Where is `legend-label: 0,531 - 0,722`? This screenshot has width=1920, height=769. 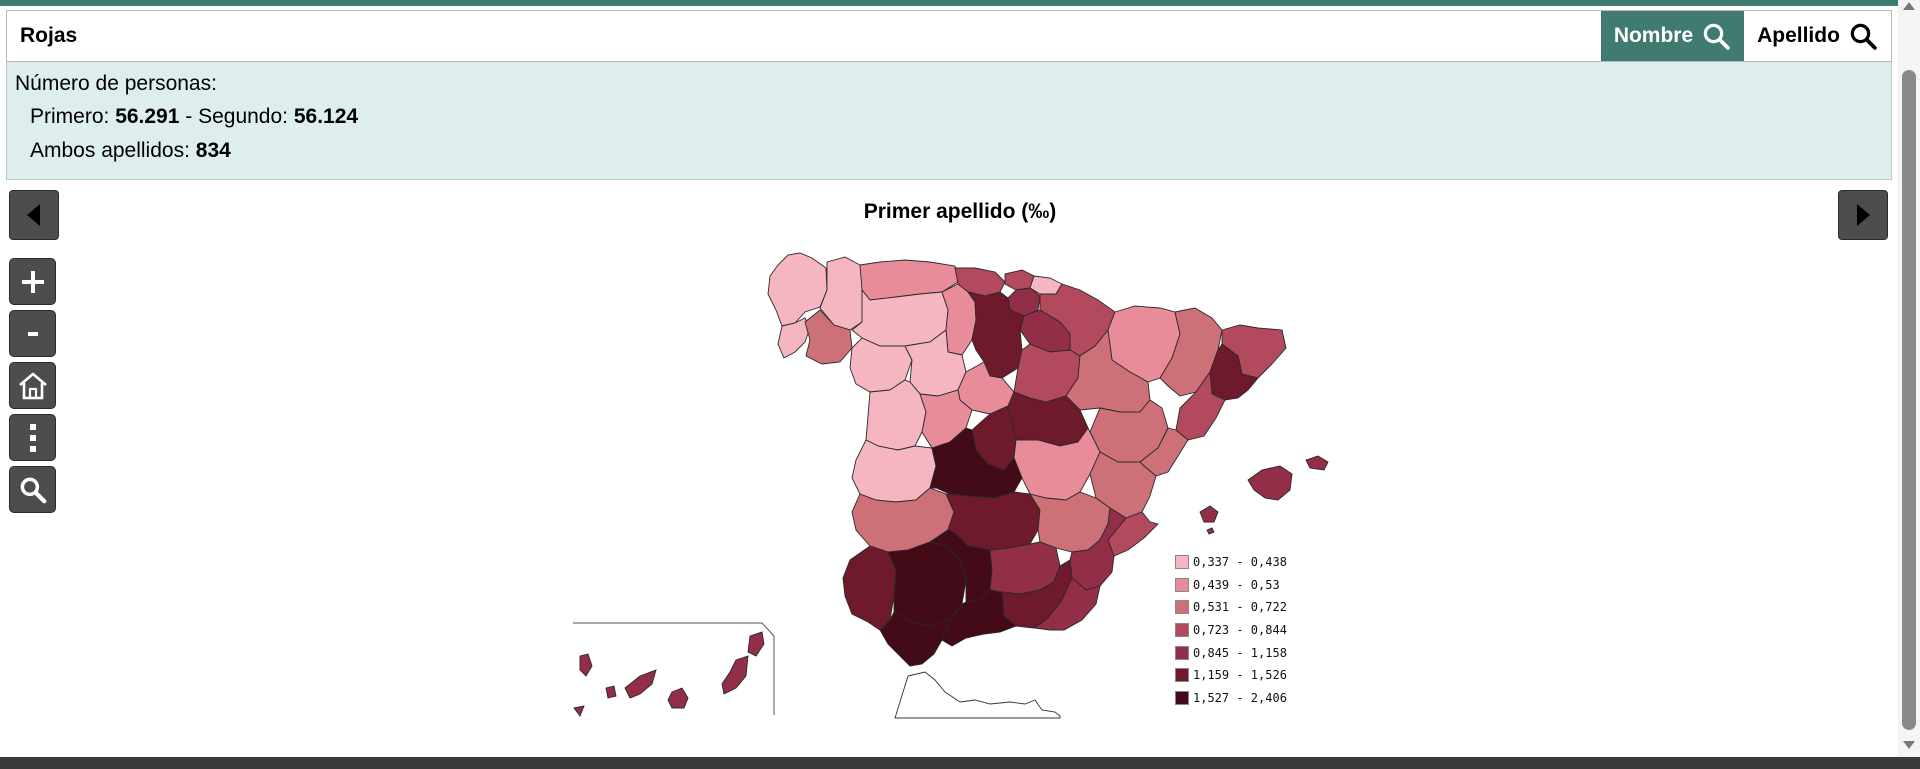 legend-label: 0,531 - 0,722 is located at coordinates (1240, 607).